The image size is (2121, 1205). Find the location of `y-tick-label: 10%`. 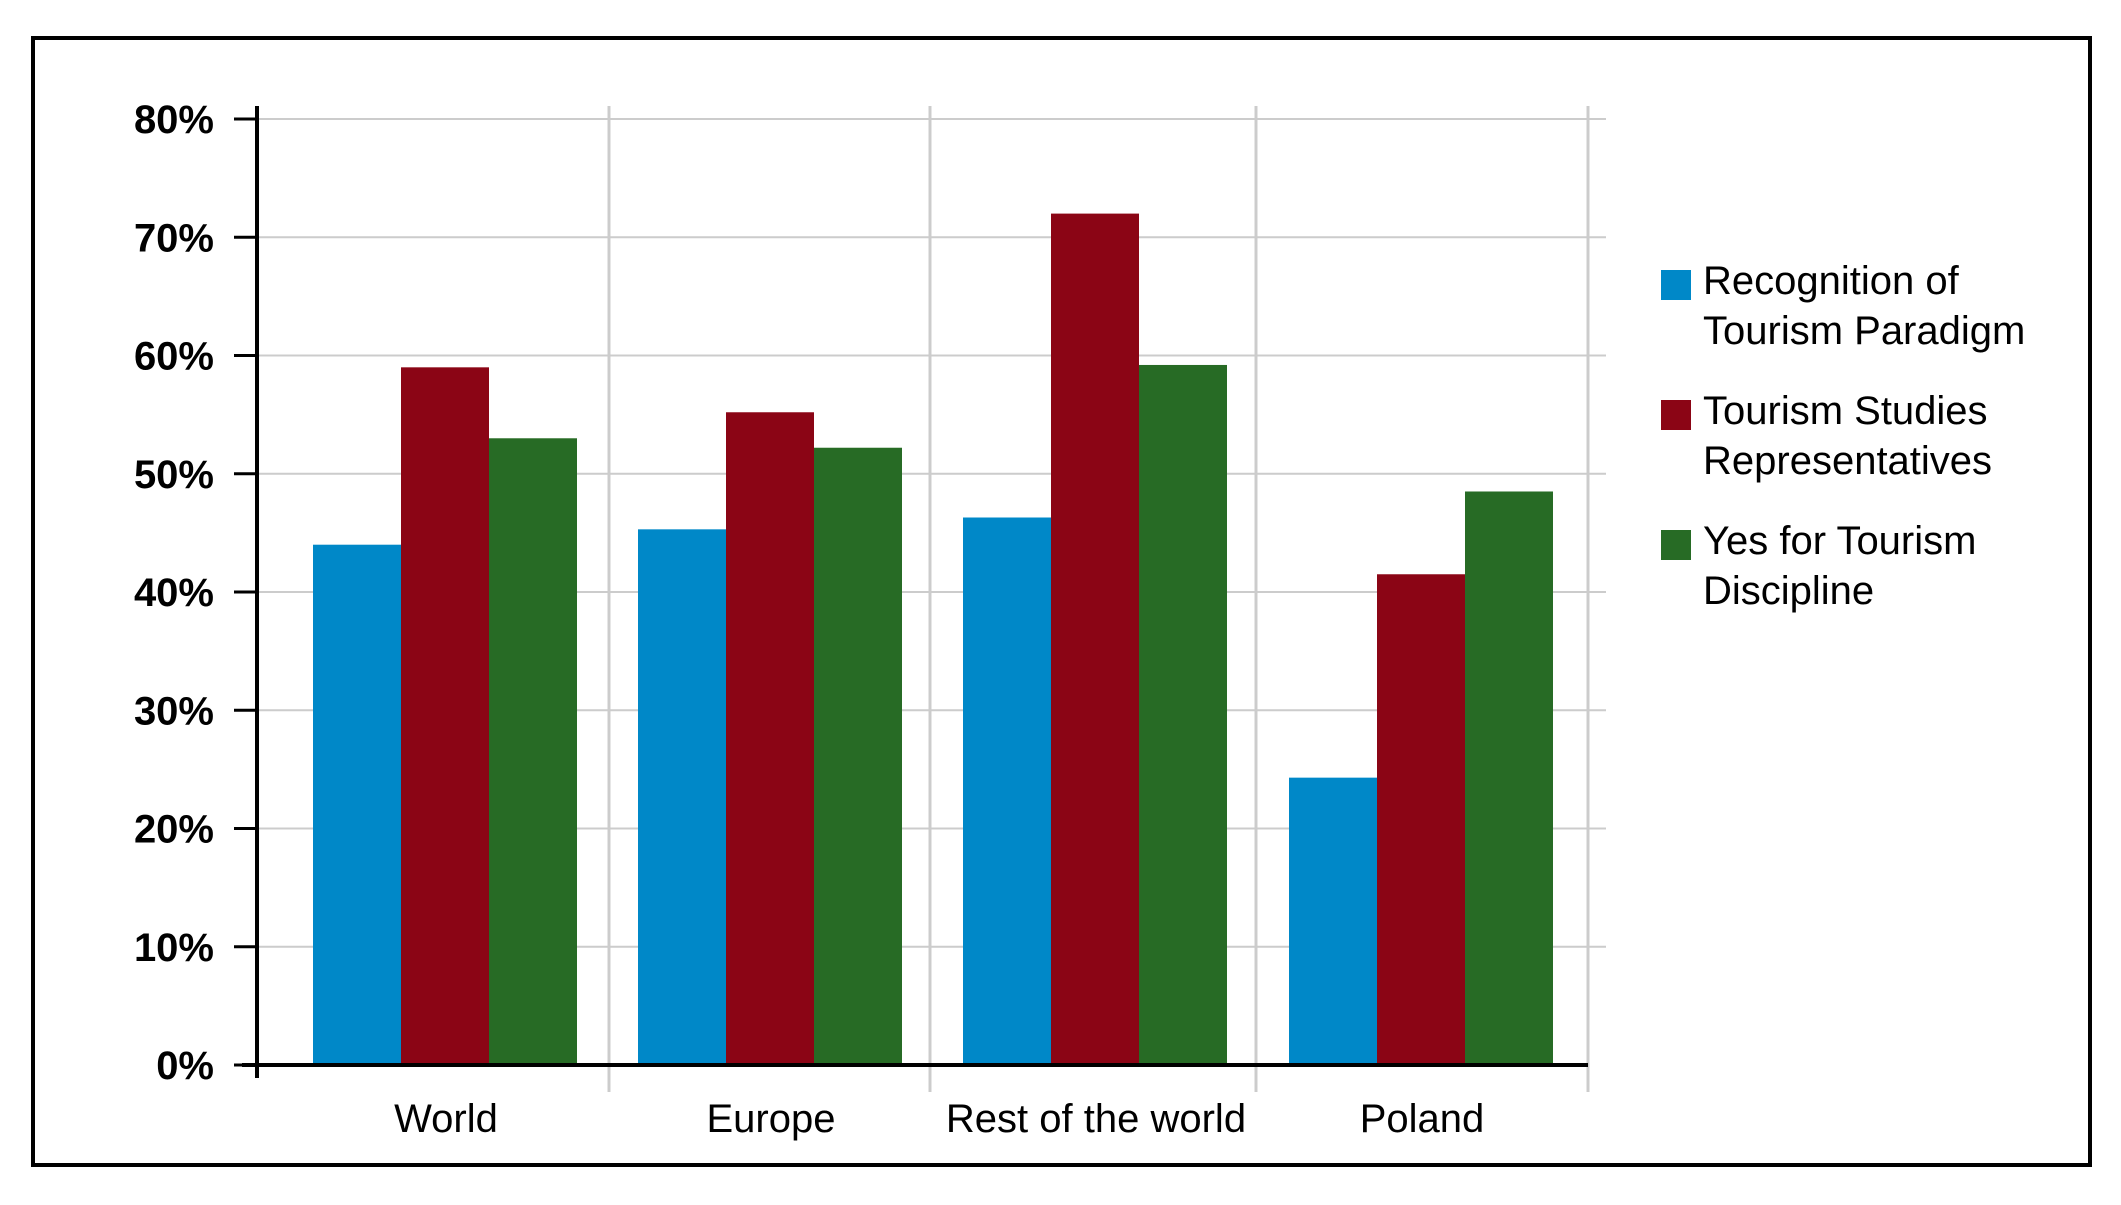

y-tick-label: 10% is located at coordinates (174, 948).